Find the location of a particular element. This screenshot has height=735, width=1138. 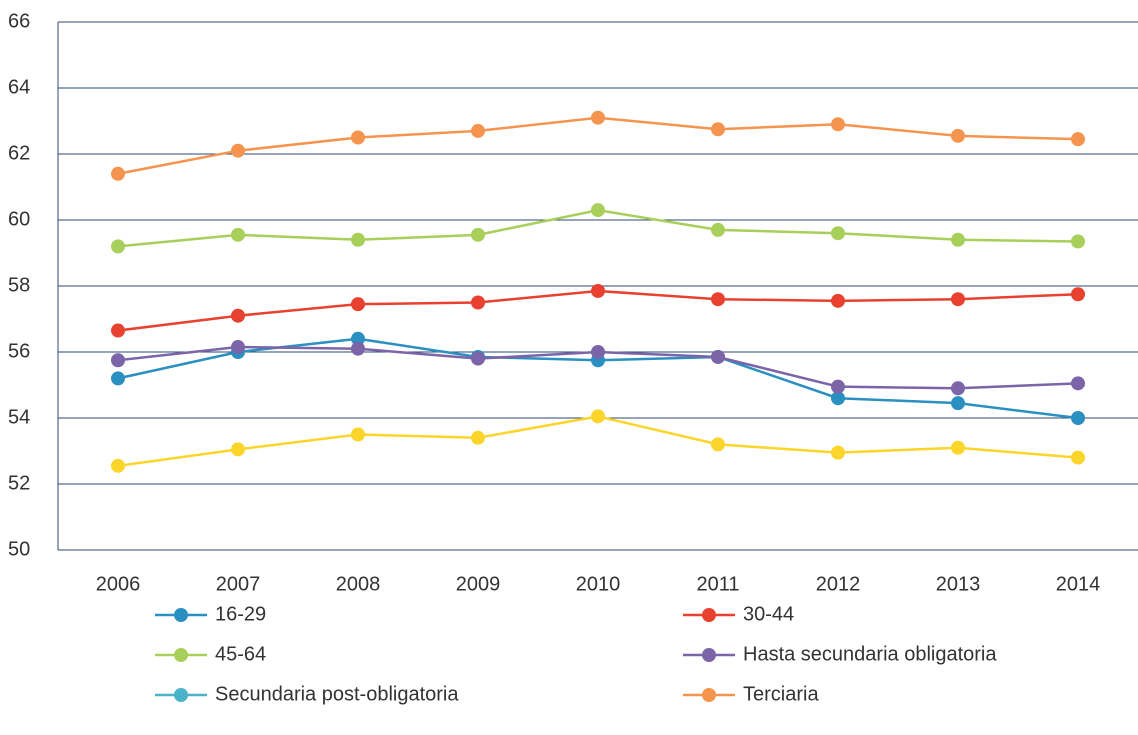

y-tick-label: 58 is located at coordinates (19, 285).